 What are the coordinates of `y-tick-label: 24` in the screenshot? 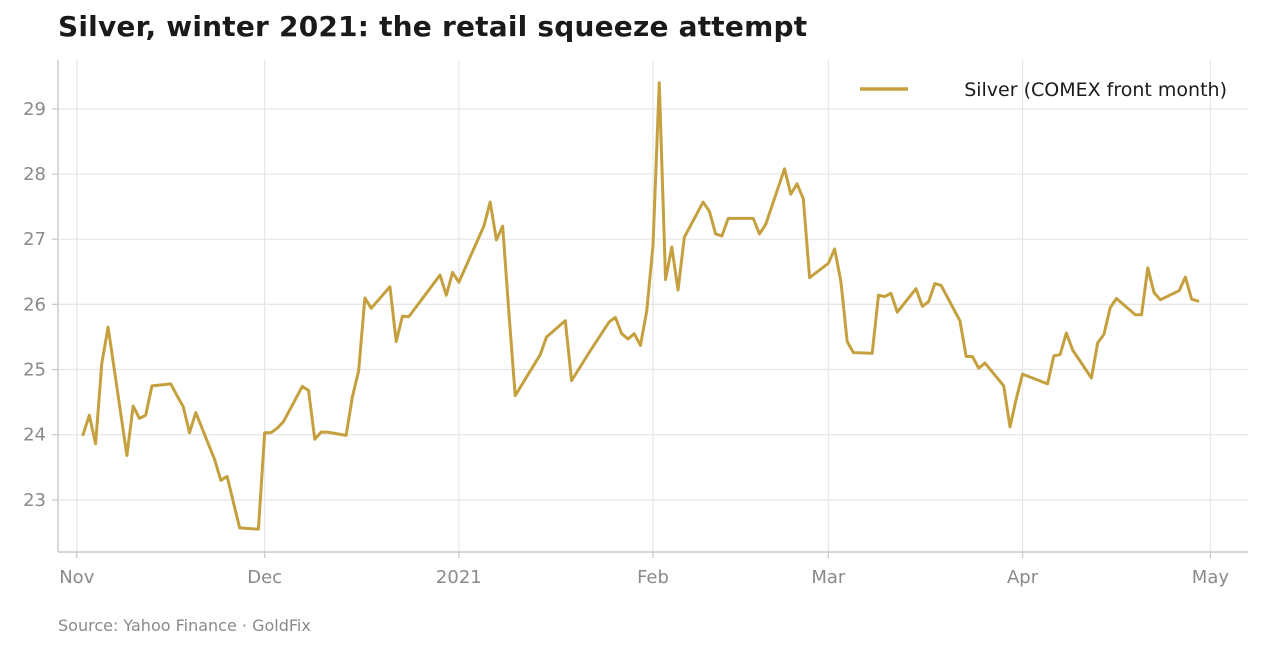 It's located at (34, 435).